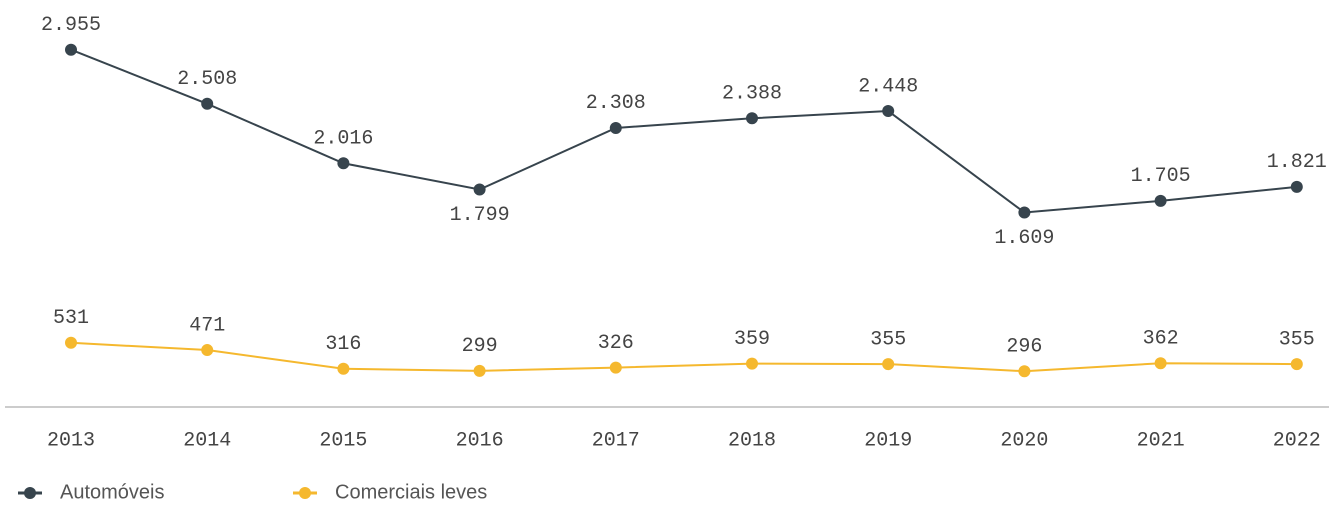 Image resolution: width=1329 pixels, height=505 pixels. What do you see at coordinates (411, 492) in the screenshot?
I see `legend-label: Comerciais leves` at bounding box center [411, 492].